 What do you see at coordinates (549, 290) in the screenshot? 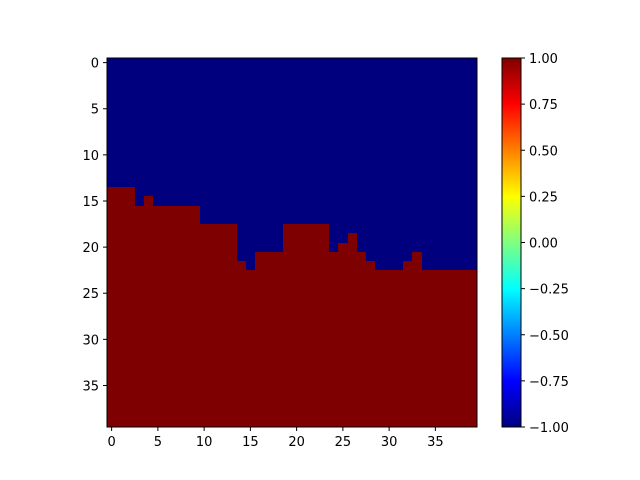
I see `colorbar-tick-label: −0.25` at bounding box center [549, 290].